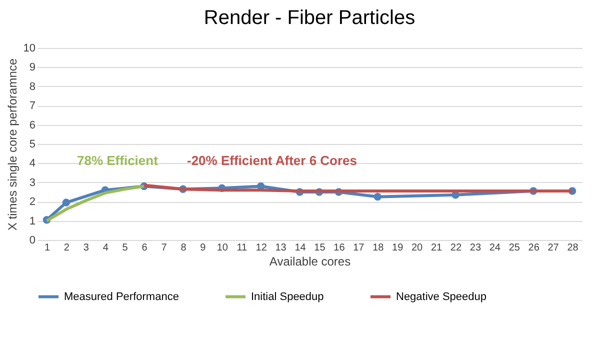  Describe the element at coordinates (573, 248) in the screenshot. I see `x-tick-label: 28` at that location.